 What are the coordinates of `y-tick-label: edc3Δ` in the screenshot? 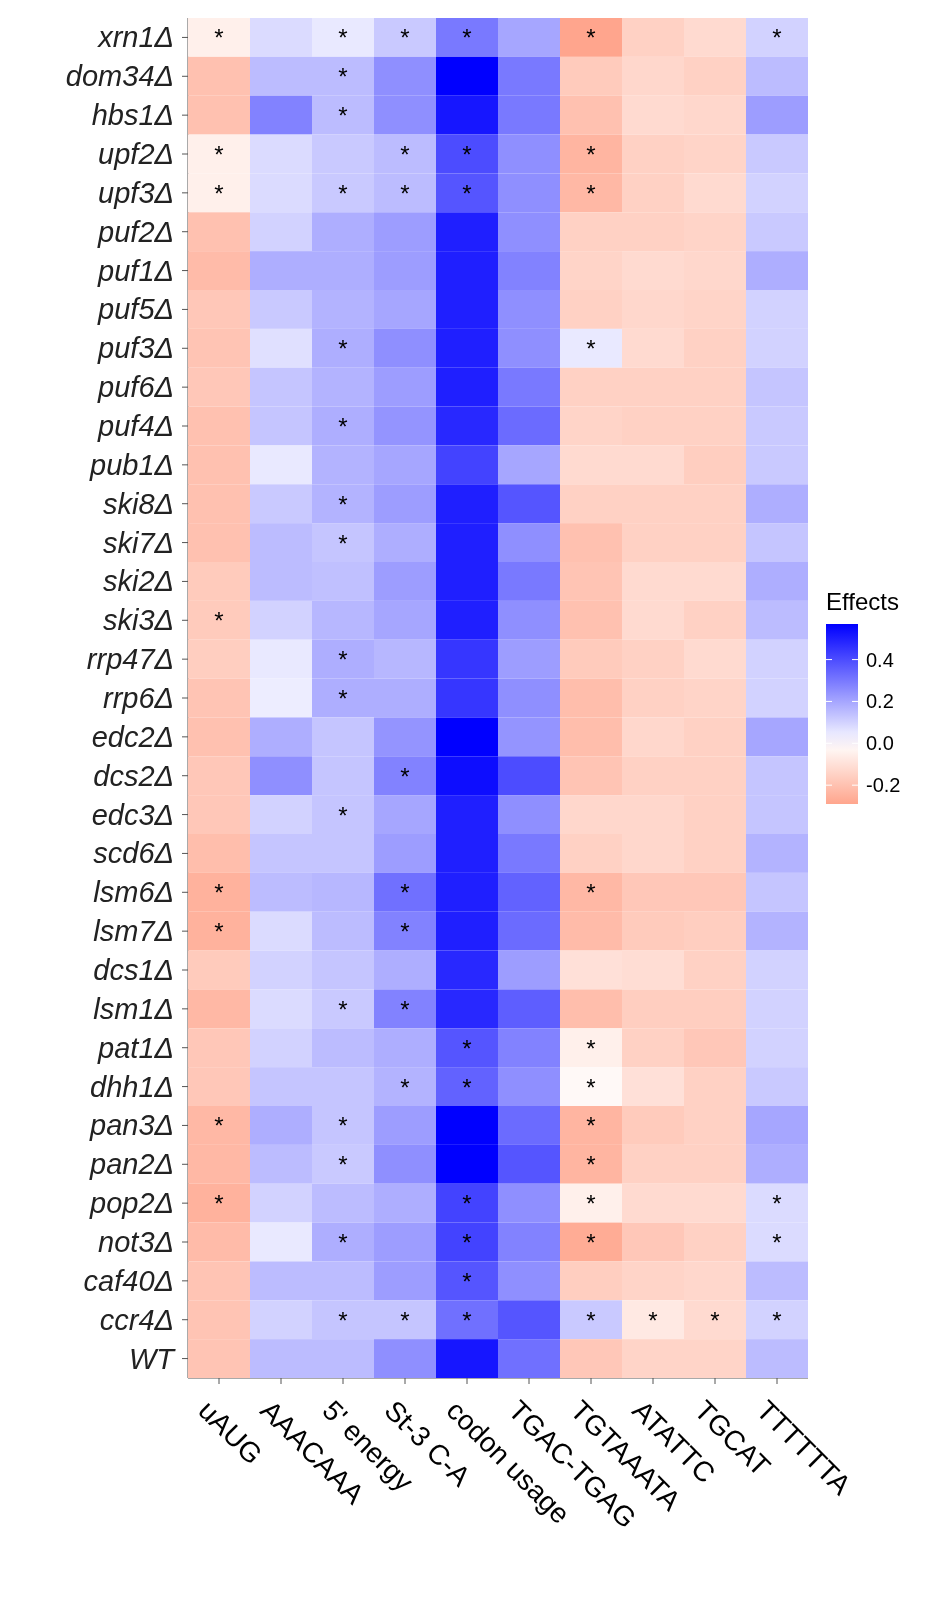 It's located at (132, 814).